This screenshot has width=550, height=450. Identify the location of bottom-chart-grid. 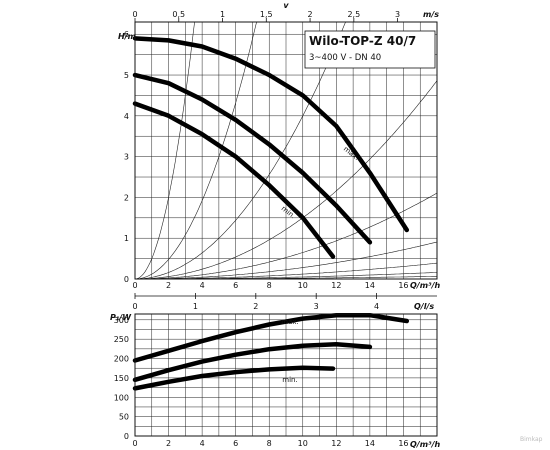
(286, 375).